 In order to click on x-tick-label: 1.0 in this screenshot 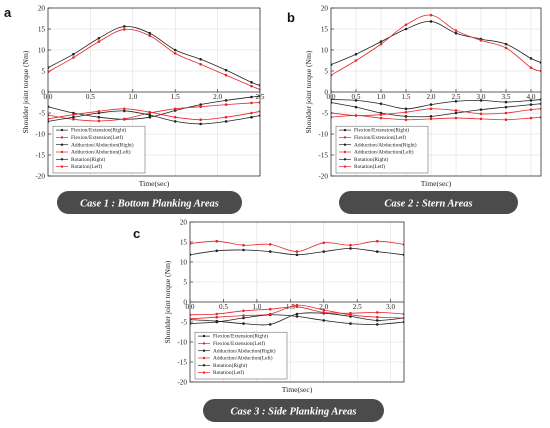, I will do `click(256, 307)`.